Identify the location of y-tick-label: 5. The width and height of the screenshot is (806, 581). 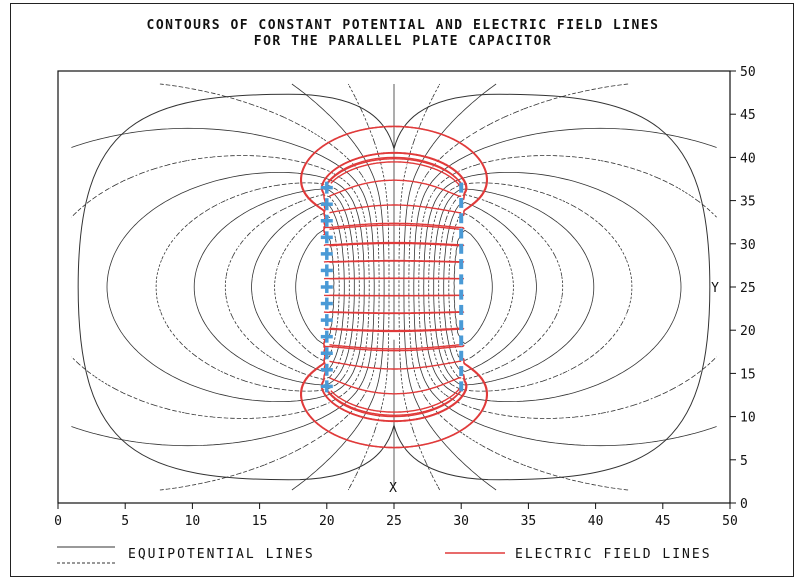
(744, 461).